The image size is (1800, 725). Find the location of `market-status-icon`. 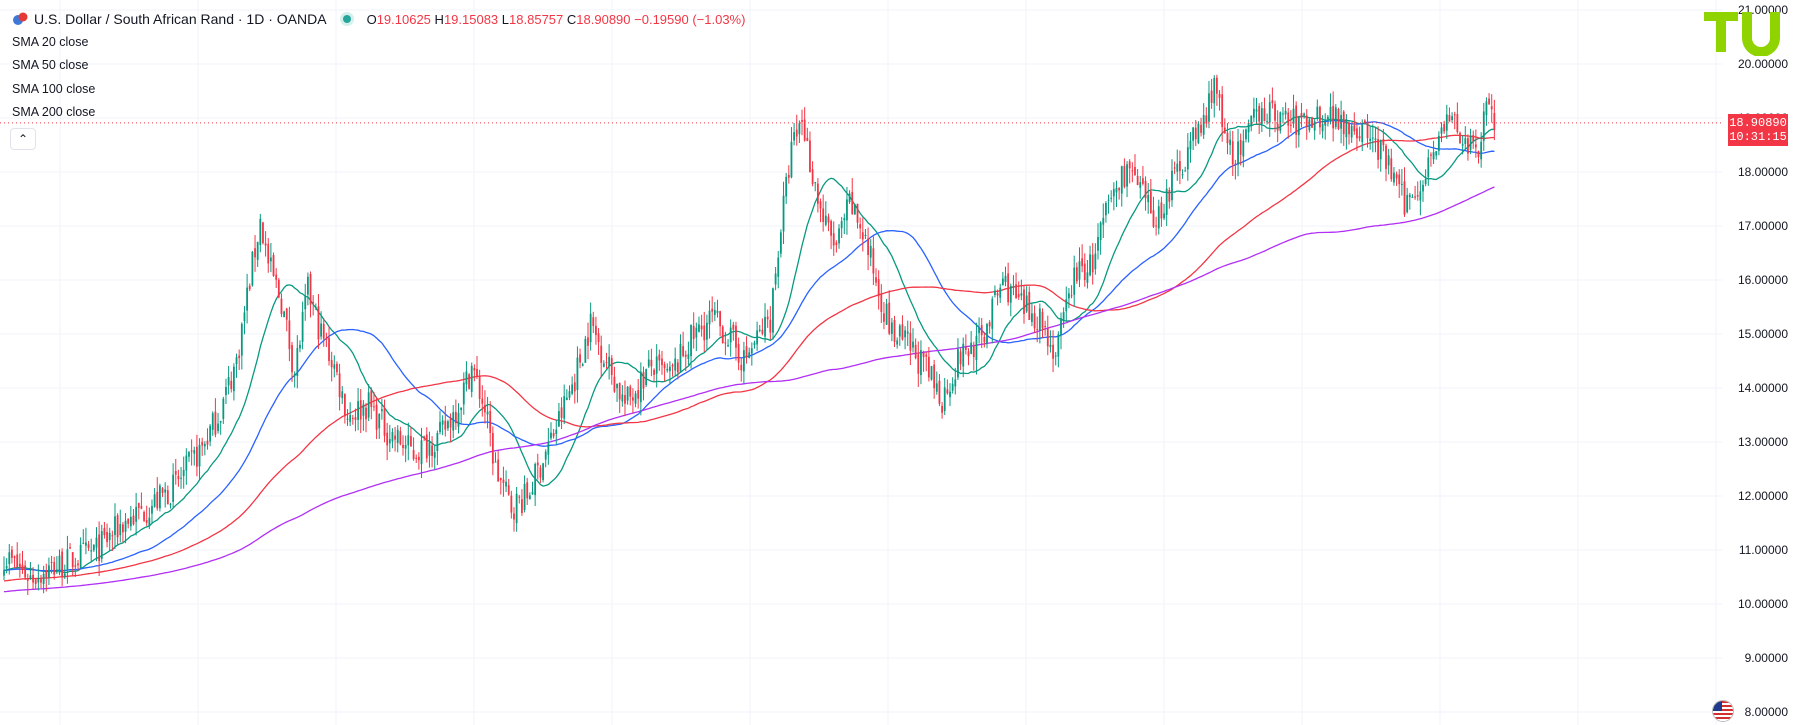

market-status-icon is located at coordinates (346, 19).